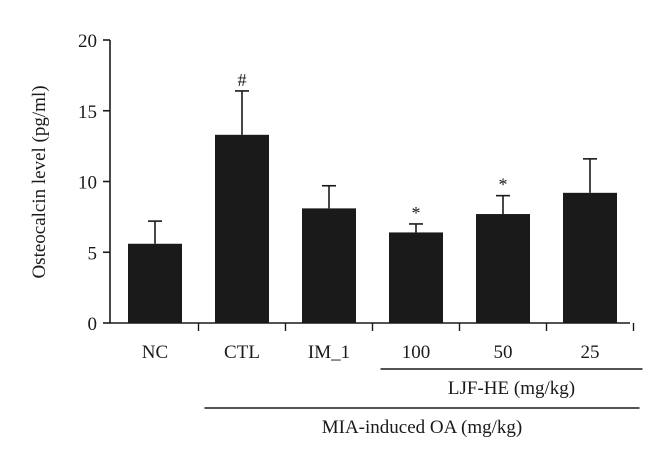  Describe the element at coordinates (416, 352) in the screenshot. I see `category-label: 100` at that location.